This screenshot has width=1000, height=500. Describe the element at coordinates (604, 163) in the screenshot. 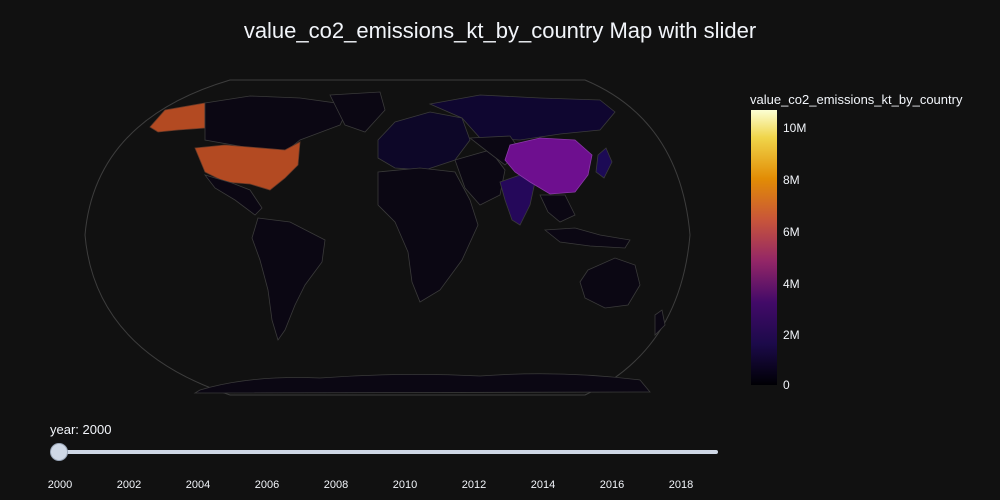

I see `japan-region` at that location.